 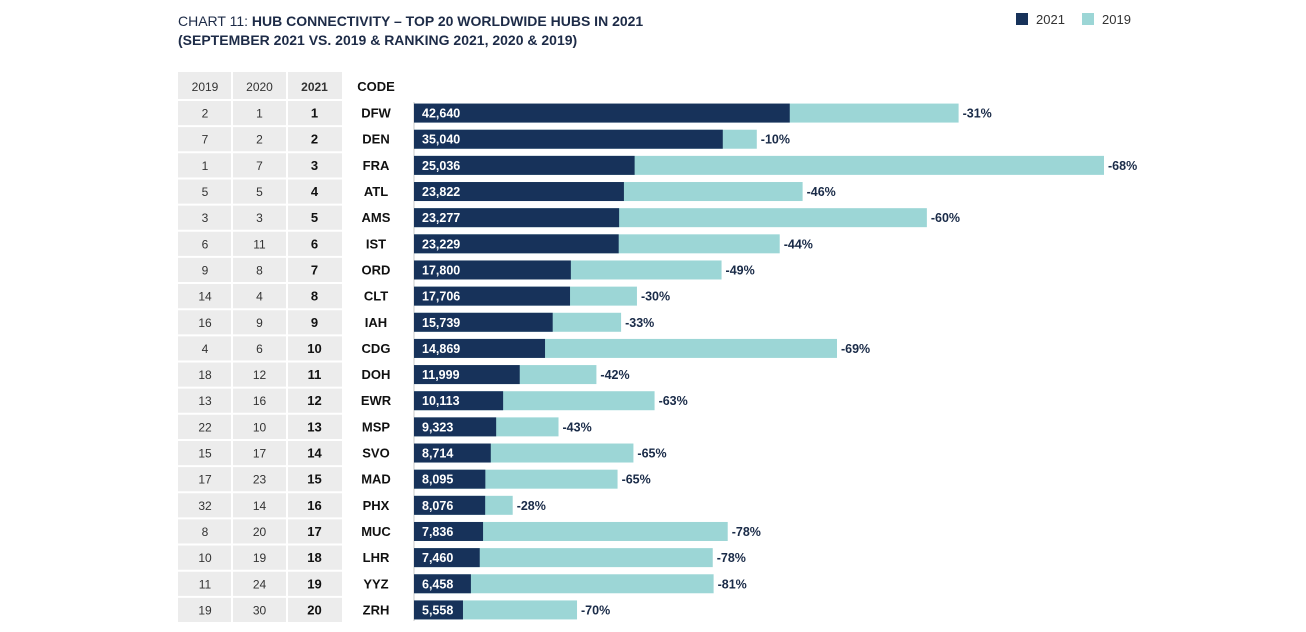 I want to click on hub-code-label: ORD, so click(x=376, y=269).